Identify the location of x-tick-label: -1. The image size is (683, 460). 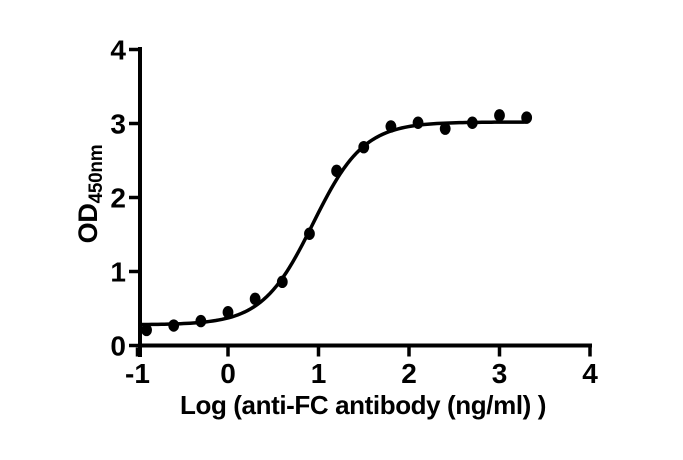
(137, 373).